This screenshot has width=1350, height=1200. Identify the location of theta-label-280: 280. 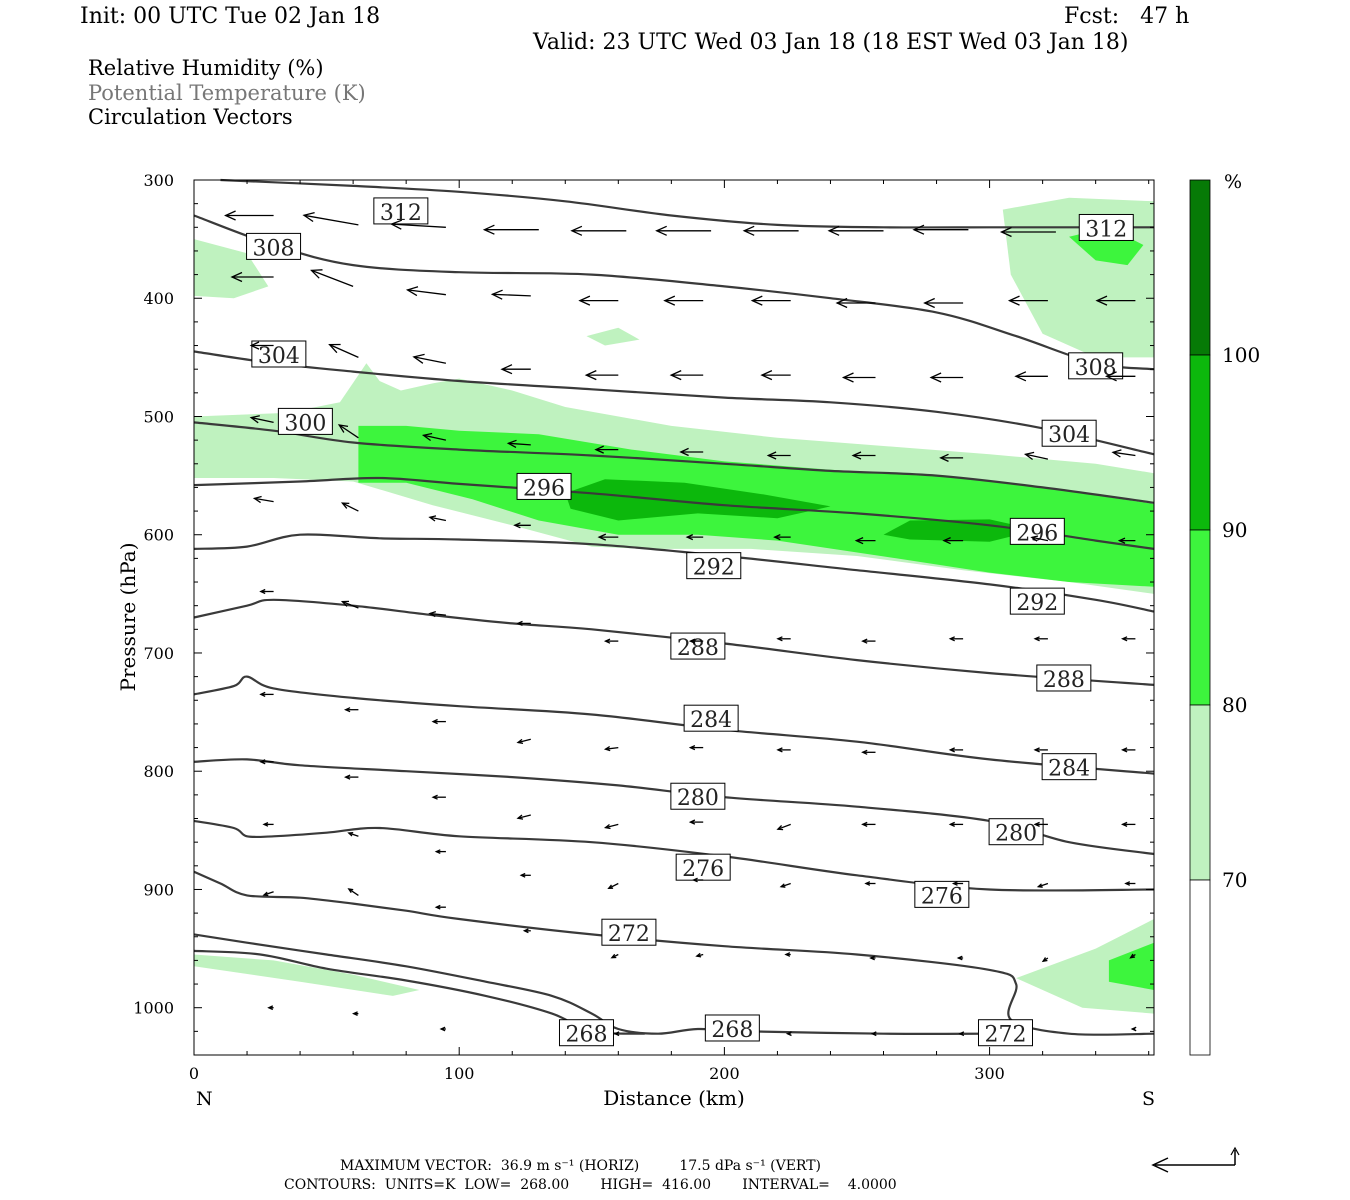
(1016, 832).